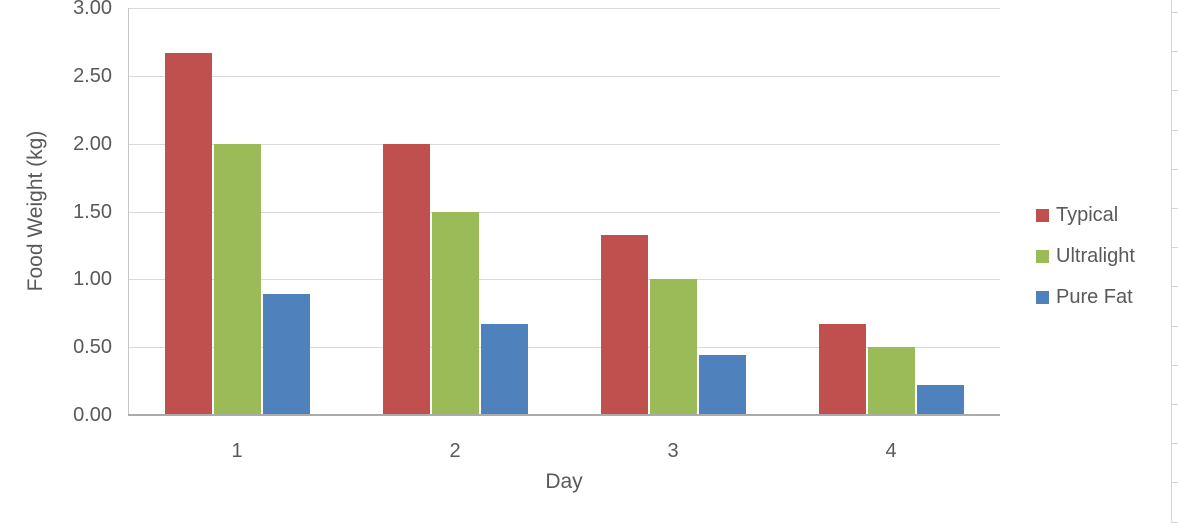 The height and width of the screenshot is (523, 1178). What do you see at coordinates (891, 451) in the screenshot?
I see `x-tick-label: 4` at bounding box center [891, 451].